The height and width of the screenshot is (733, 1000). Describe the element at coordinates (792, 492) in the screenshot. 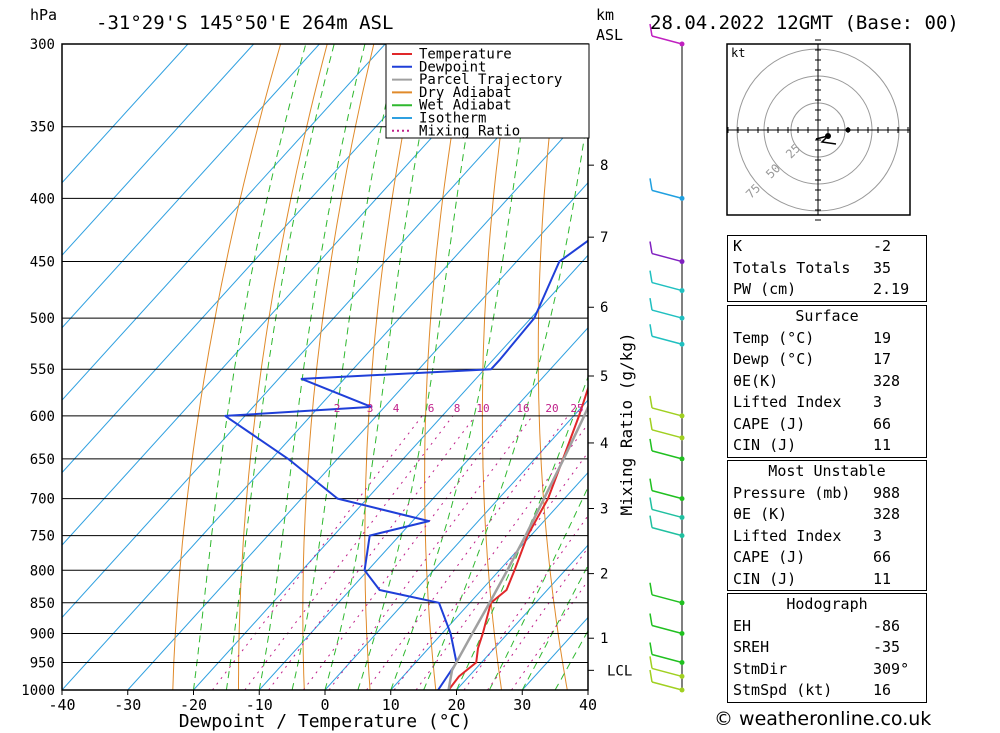

I see `table-key: Pressure (mb)` at that location.